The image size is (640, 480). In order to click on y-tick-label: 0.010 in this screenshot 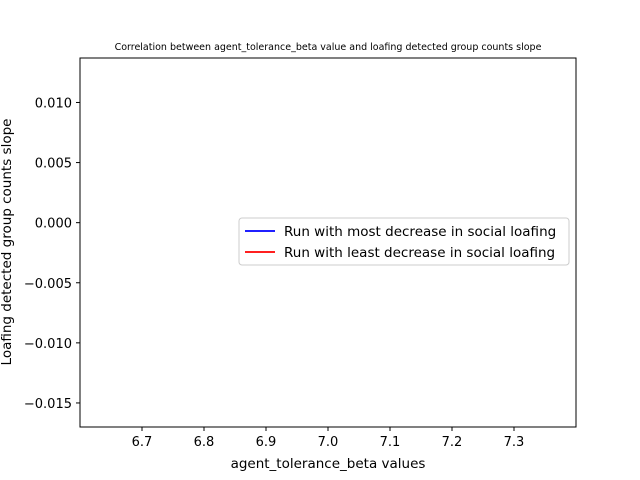, I will do `click(53, 103)`.